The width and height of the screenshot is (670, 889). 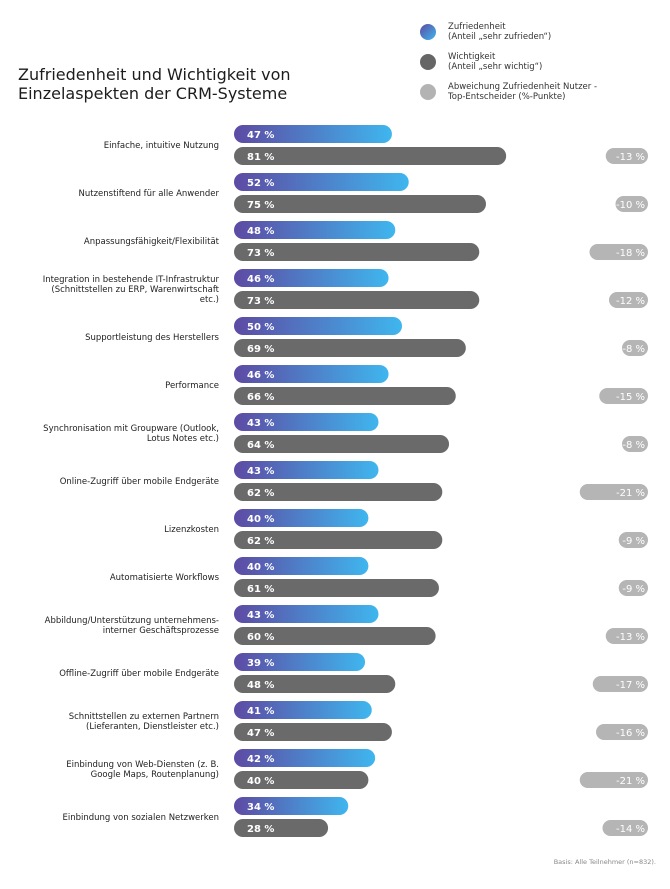 I want to click on value-label-abweichung: -15 %, so click(x=630, y=397).